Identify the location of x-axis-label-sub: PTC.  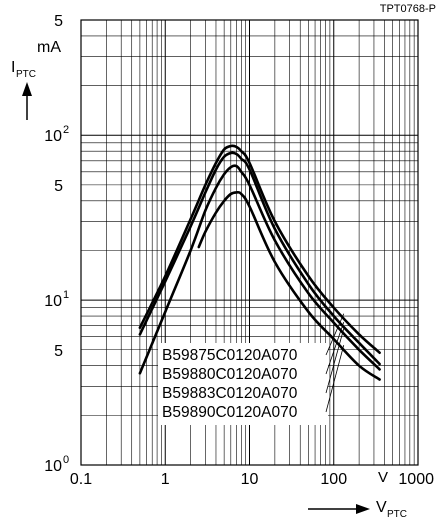
(397, 514).